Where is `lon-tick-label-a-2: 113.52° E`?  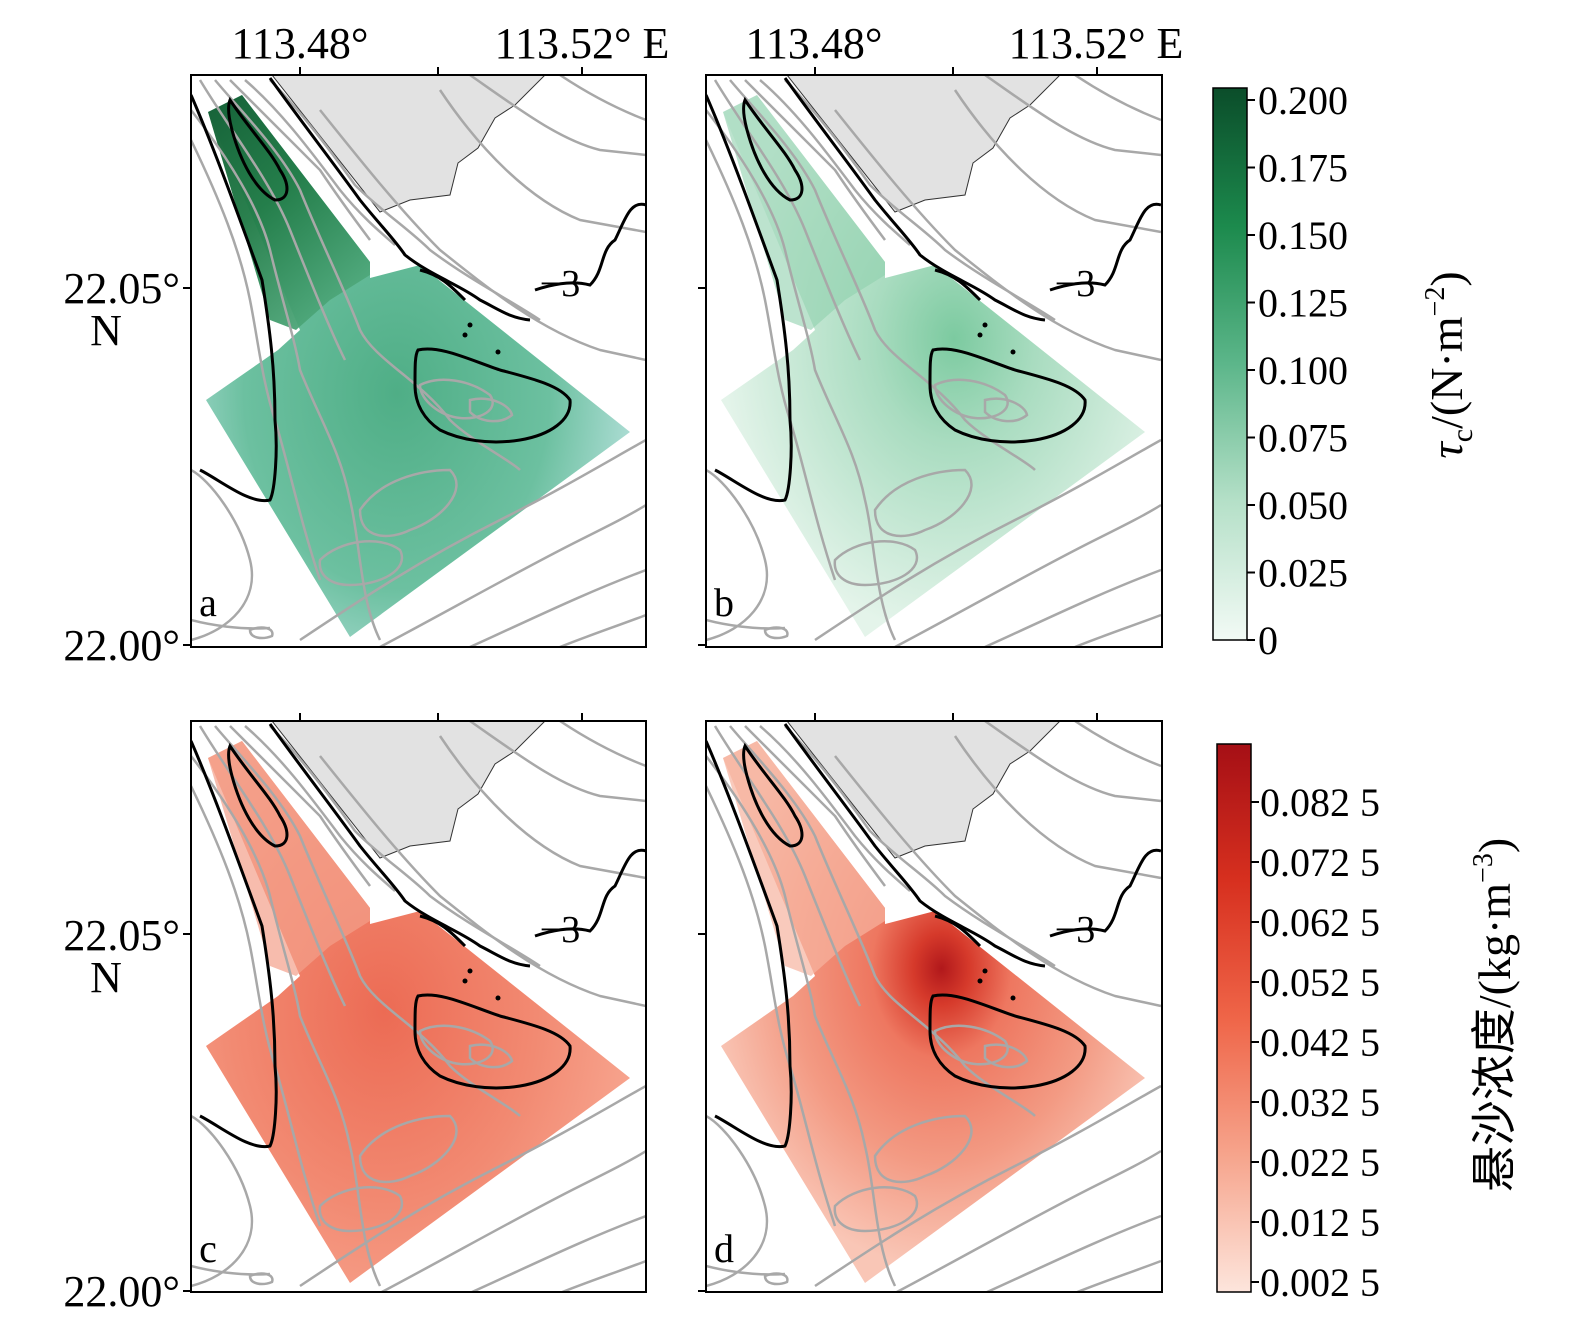
lon-tick-label-a-2: 113.52° E is located at coordinates (582, 43).